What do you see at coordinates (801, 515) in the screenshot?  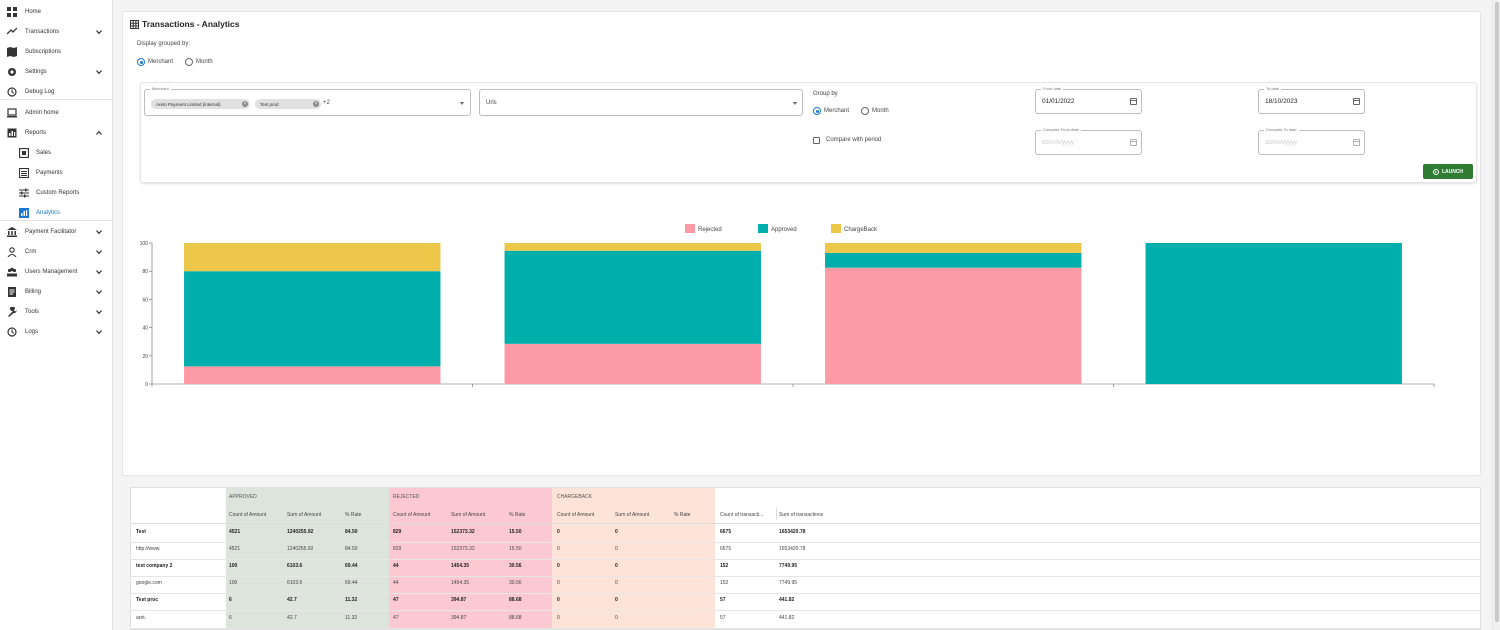 I see `table-column-header: Sum of transactions` at bounding box center [801, 515].